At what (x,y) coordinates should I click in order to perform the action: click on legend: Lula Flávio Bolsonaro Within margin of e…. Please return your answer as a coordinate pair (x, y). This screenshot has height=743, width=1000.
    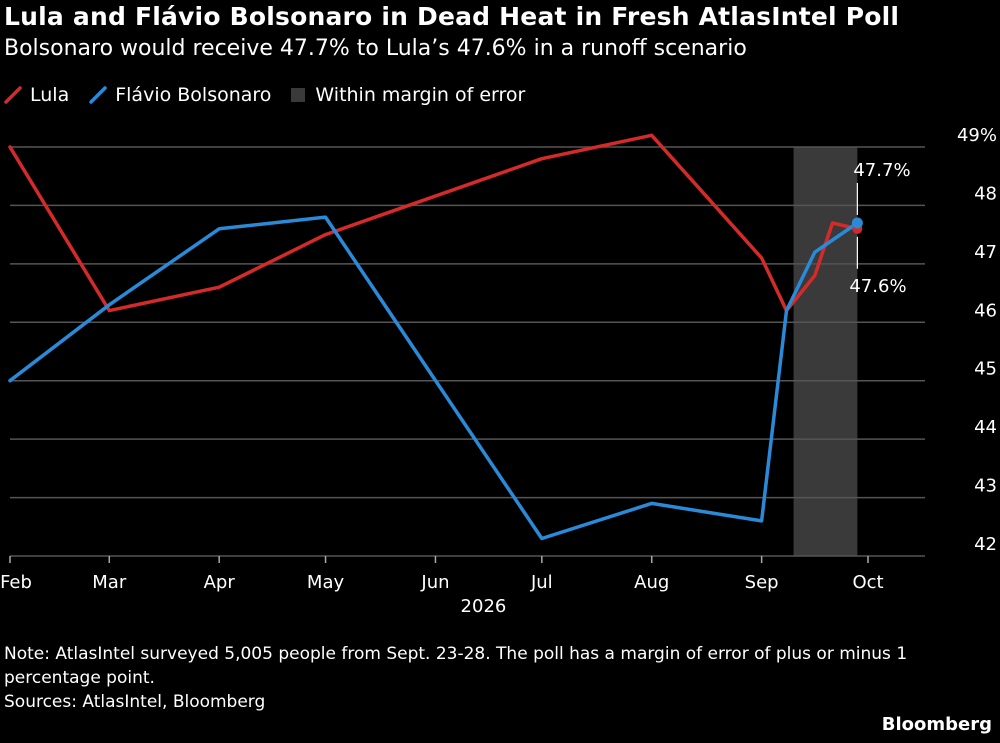
    Looking at the image, I should click on (274, 95).